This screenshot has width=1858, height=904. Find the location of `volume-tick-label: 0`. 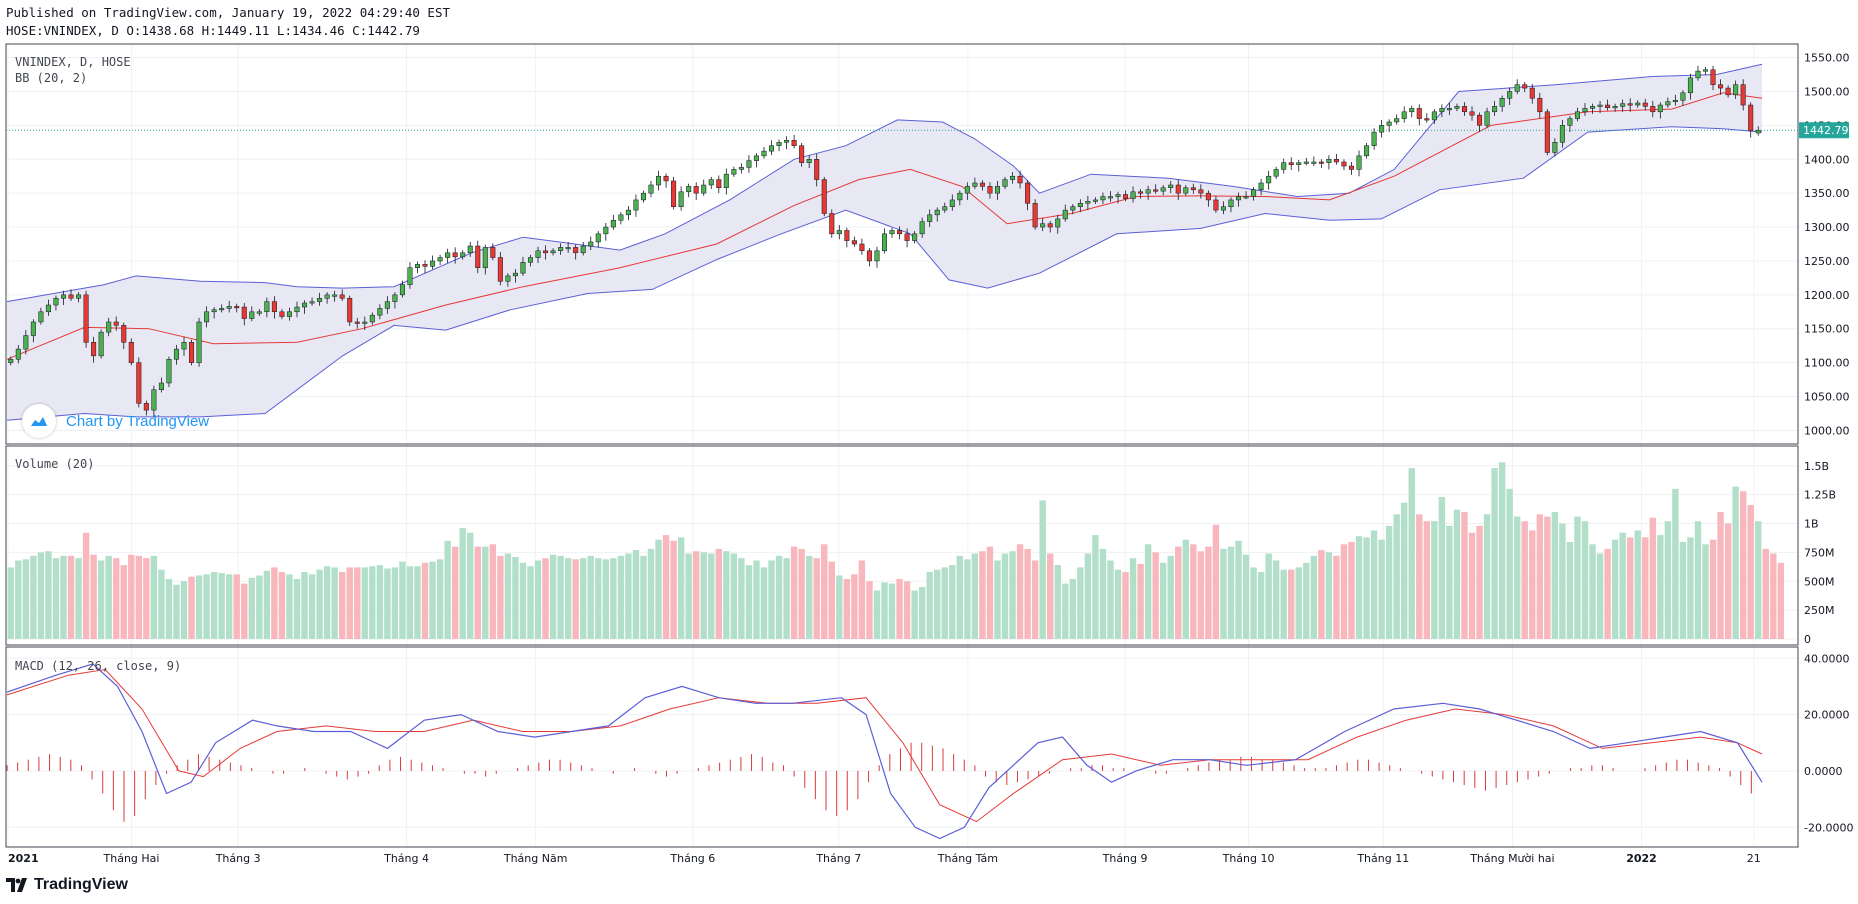

volume-tick-label: 0 is located at coordinates (1807, 639).